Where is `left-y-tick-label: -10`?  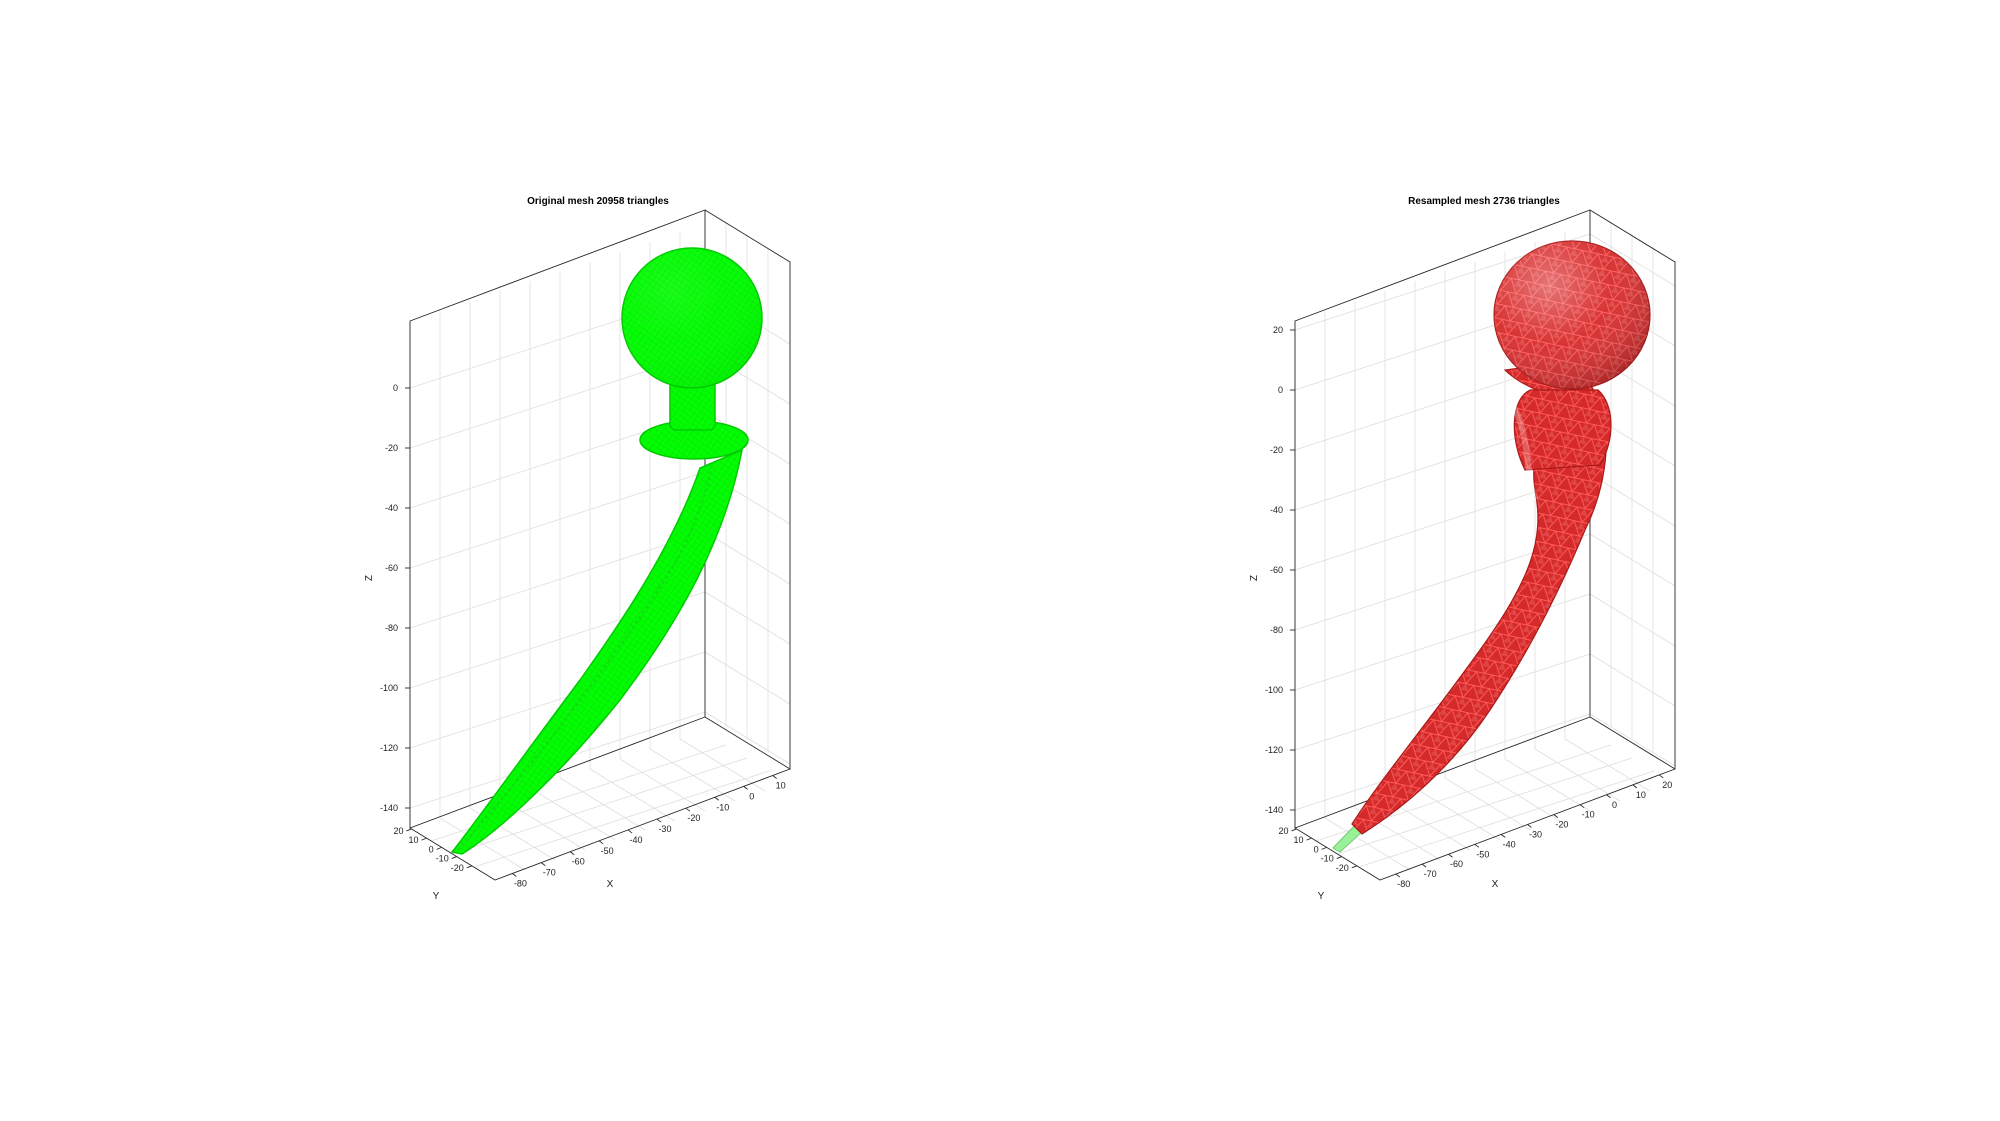
left-y-tick-label: -10 is located at coordinates (442, 859).